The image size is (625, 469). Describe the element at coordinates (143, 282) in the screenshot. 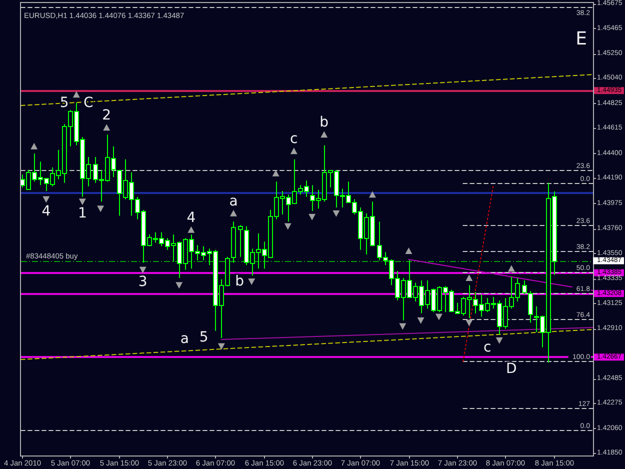

I see `annotation: 3` at that location.